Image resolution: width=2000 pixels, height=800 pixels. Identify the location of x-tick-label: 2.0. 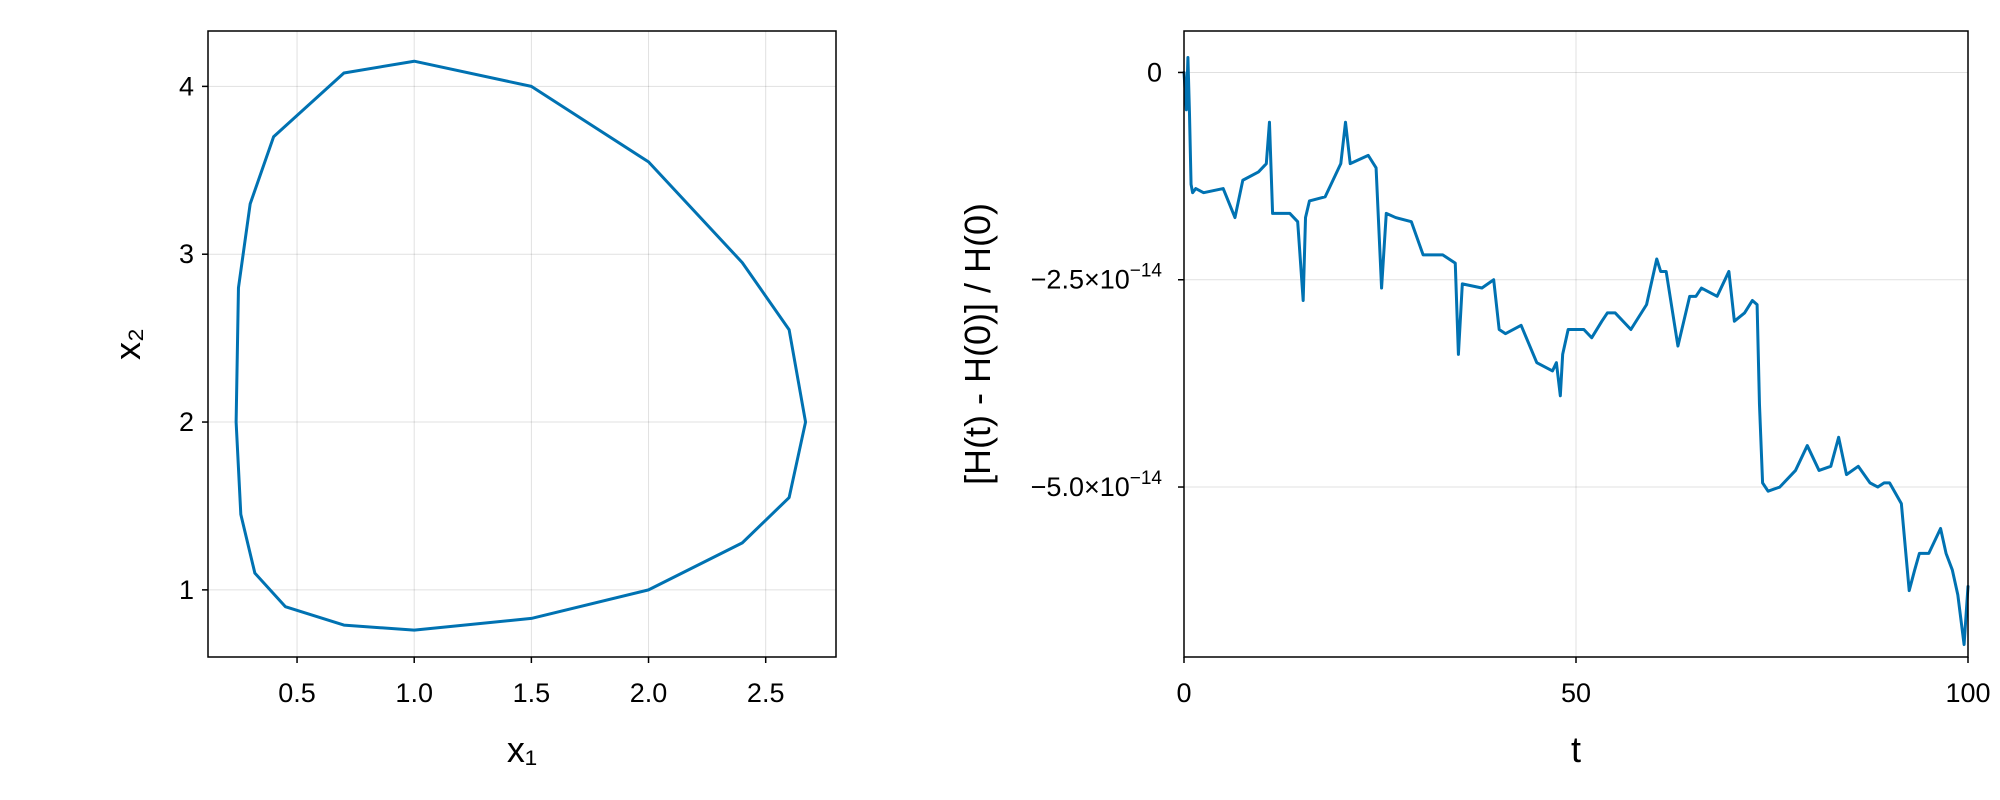
(649, 693).